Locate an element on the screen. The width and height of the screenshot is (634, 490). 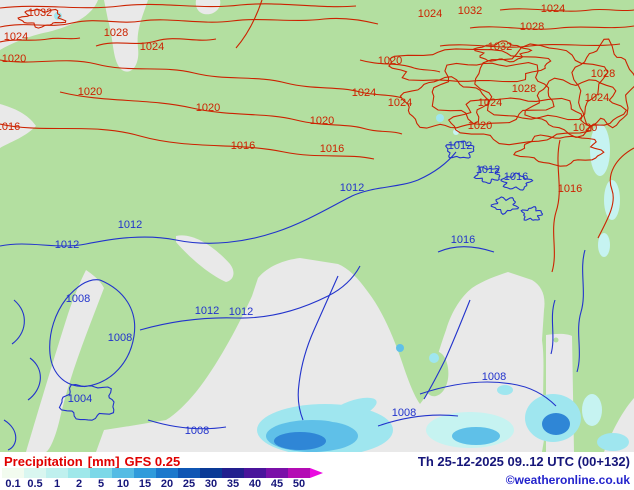
scale-number: 10 is located at coordinates (123, 484).